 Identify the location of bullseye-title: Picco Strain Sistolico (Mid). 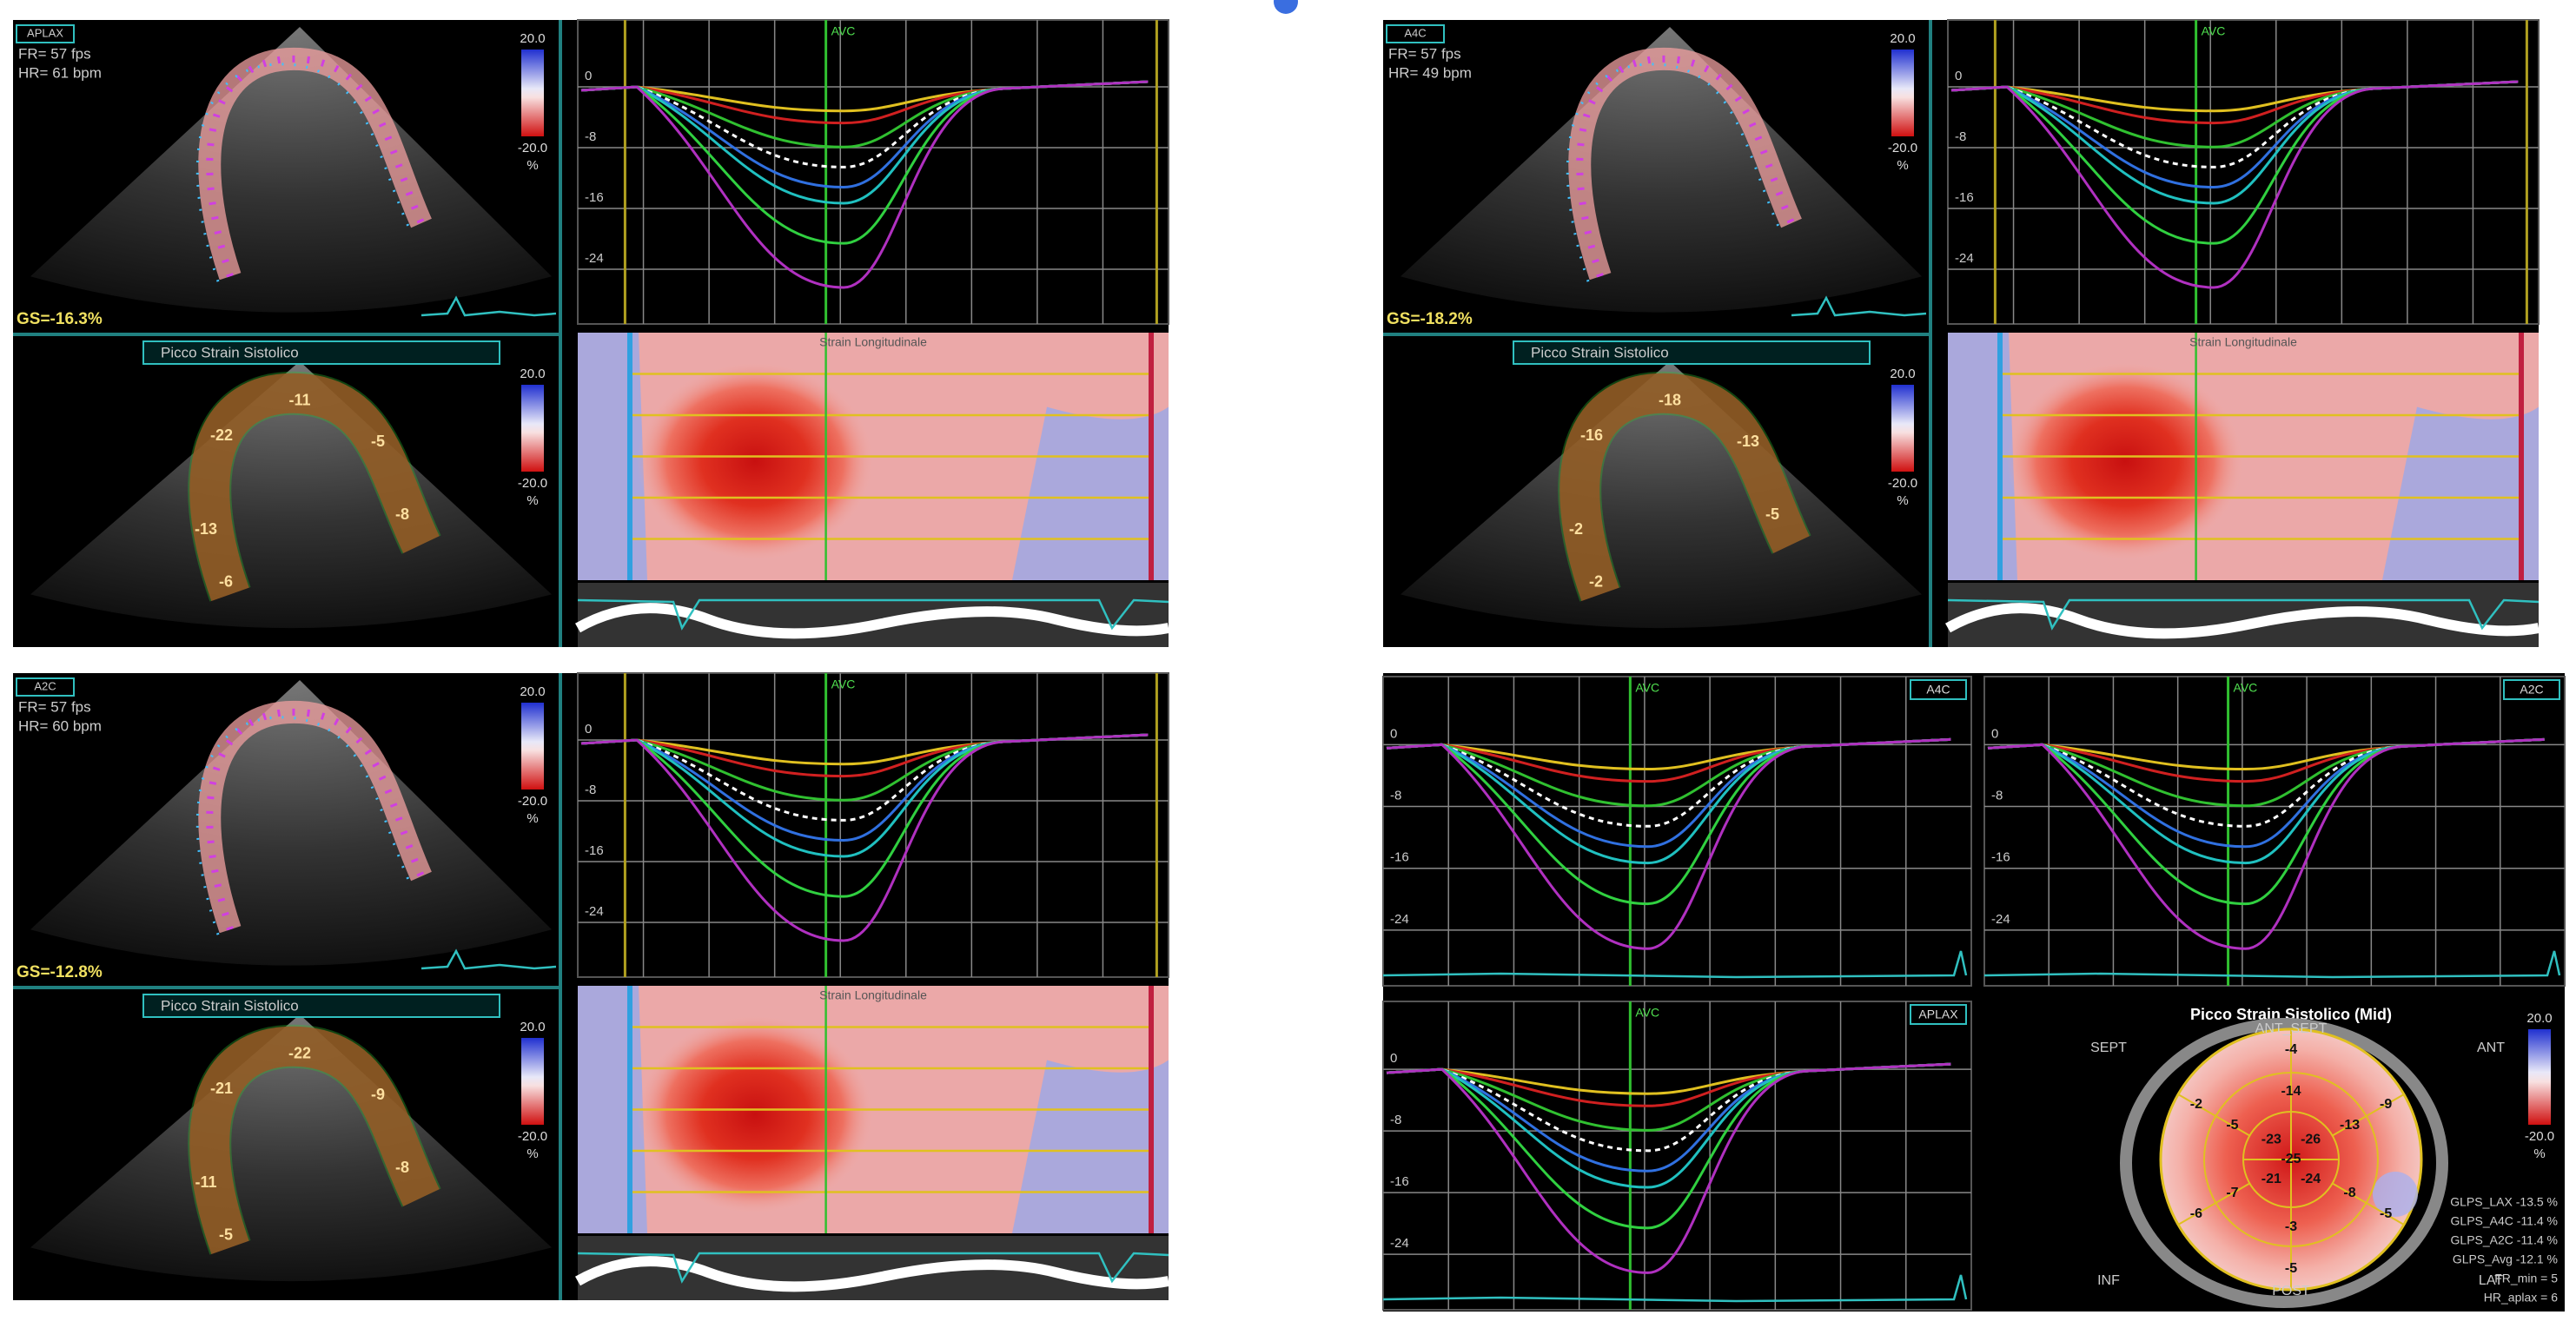
(2291, 1014).